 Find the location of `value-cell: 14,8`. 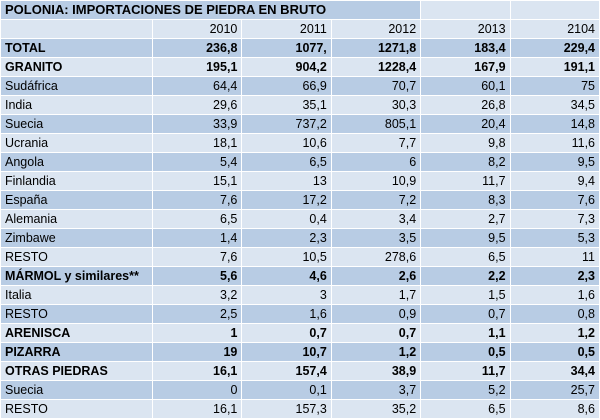

value-cell: 14,8 is located at coordinates (554, 124).